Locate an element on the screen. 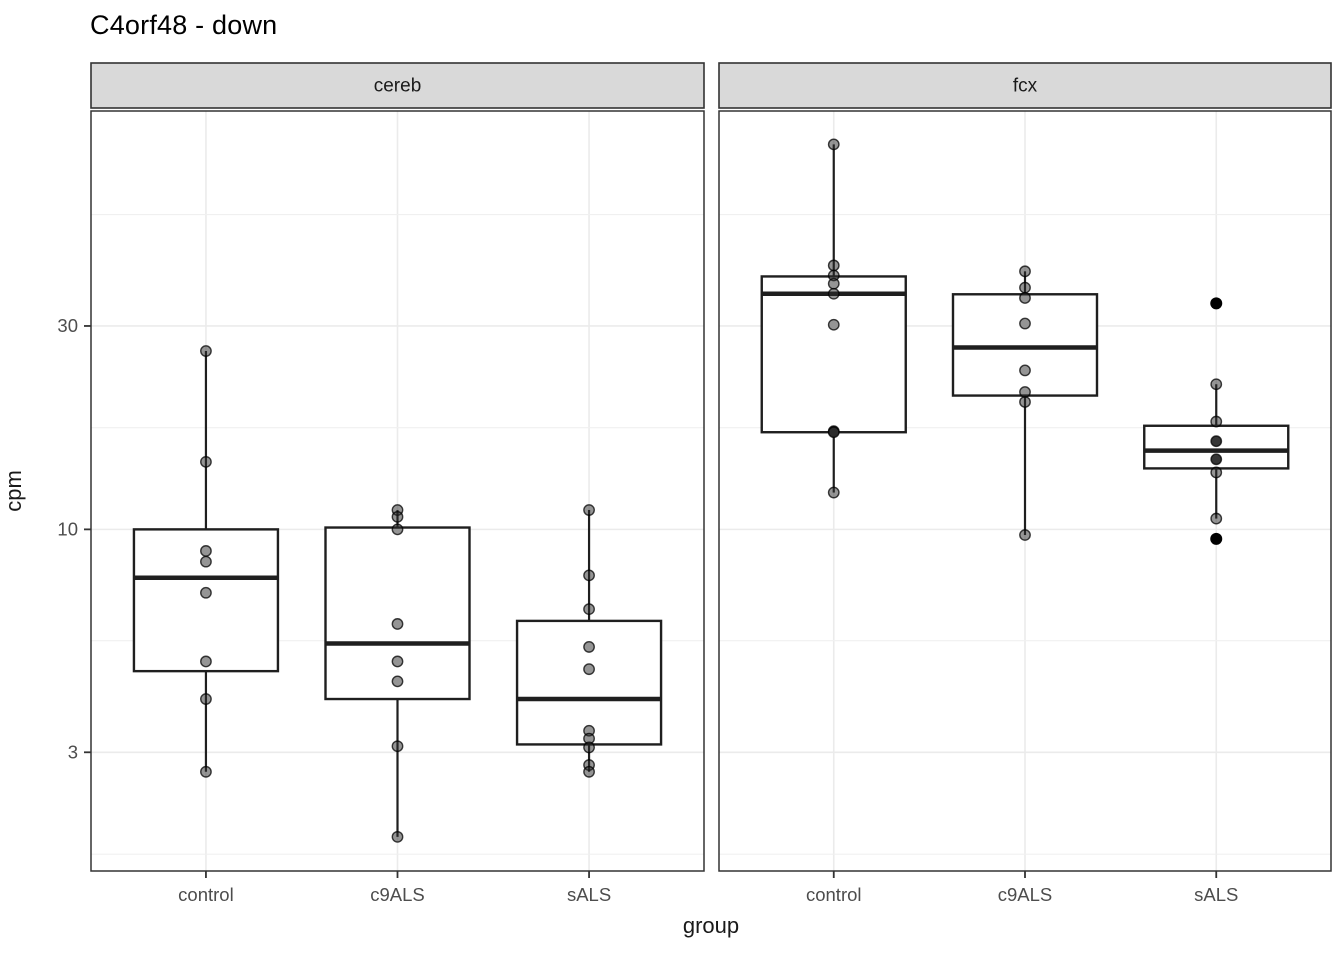 The height and width of the screenshot is (960, 1344). y-tick-label: 3 is located at coordinates (73, 751).